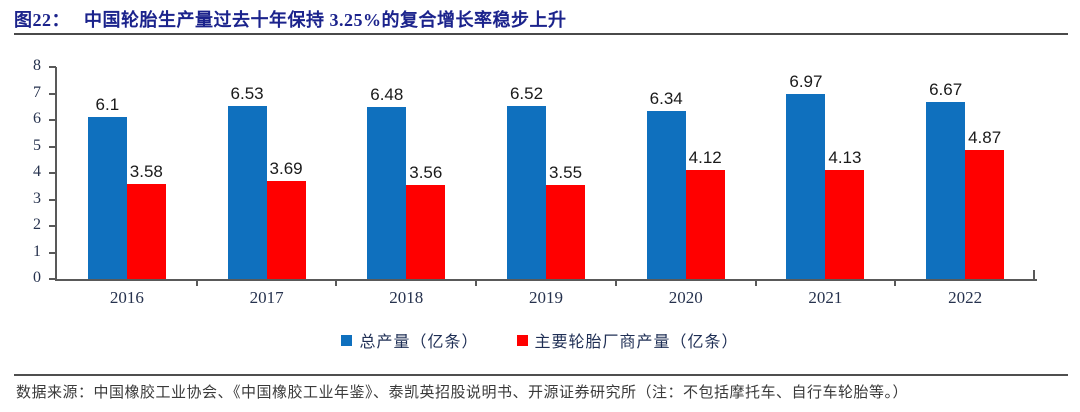 Image resolution: width=1080 pixels, height=412 pixels. What do you see at coordinates (565, 172) in the screenshot?
I see `bar-value-label: 3.55` at bounding box center [565, 172].